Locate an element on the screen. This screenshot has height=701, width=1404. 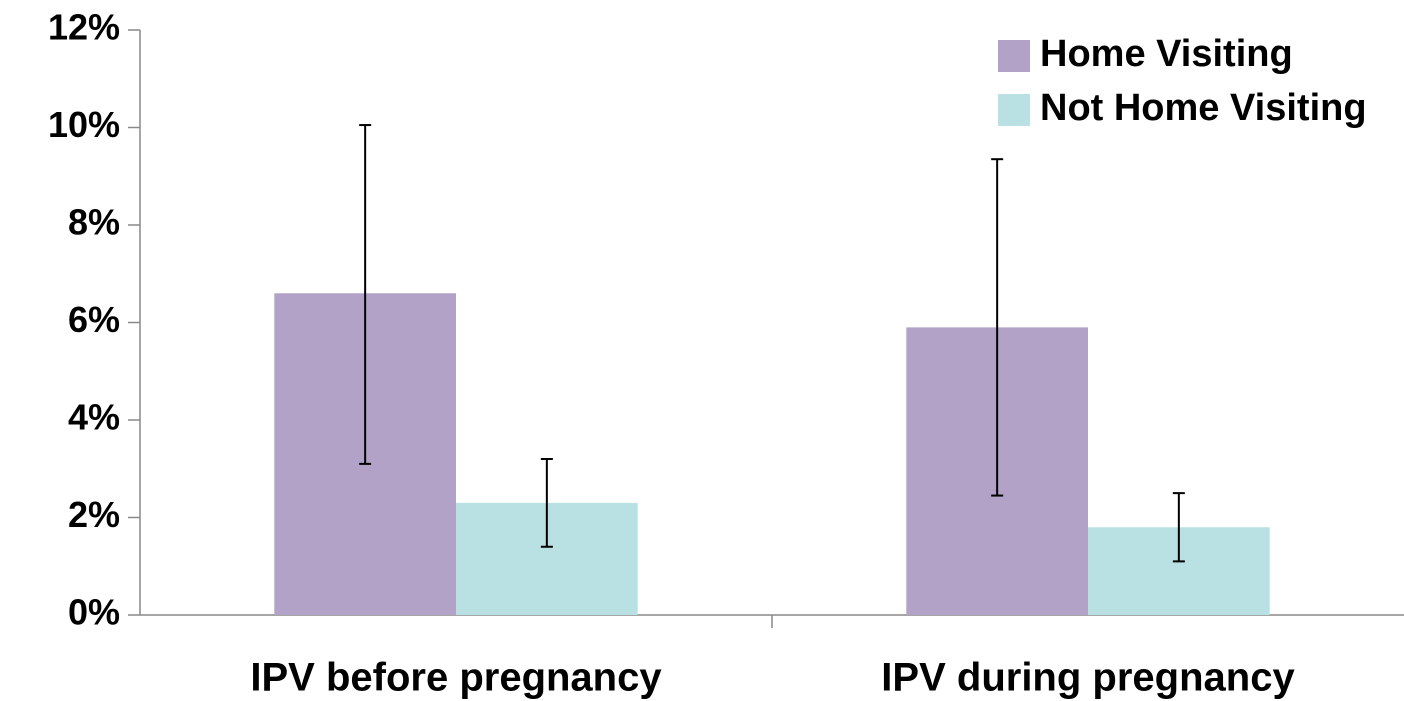
y-tick-label: 4% is located at coordinates (94, 417).